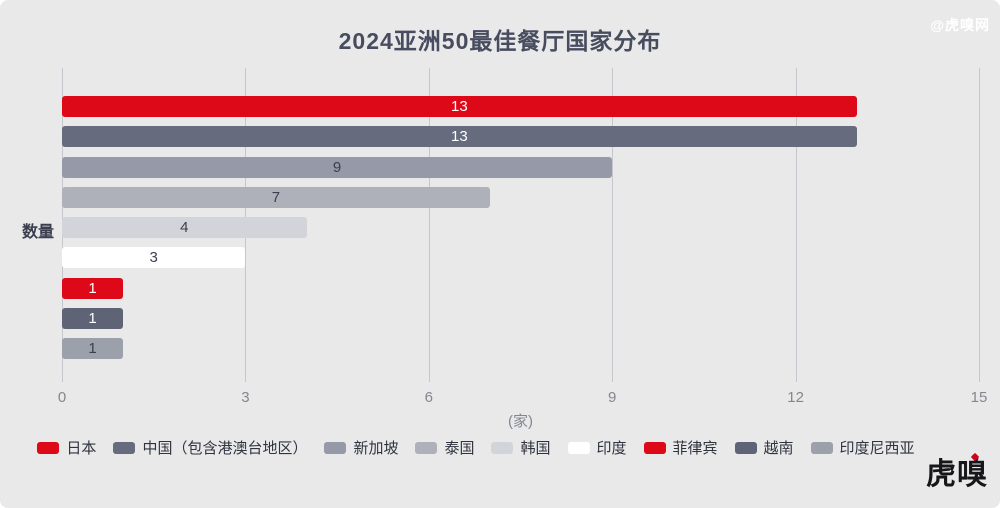 The image size is (1000, 508). What do you see at coordinates (337, 167) in the screenshot?
I see `bar-新加坡: 9` at bounding box center [337, 167].